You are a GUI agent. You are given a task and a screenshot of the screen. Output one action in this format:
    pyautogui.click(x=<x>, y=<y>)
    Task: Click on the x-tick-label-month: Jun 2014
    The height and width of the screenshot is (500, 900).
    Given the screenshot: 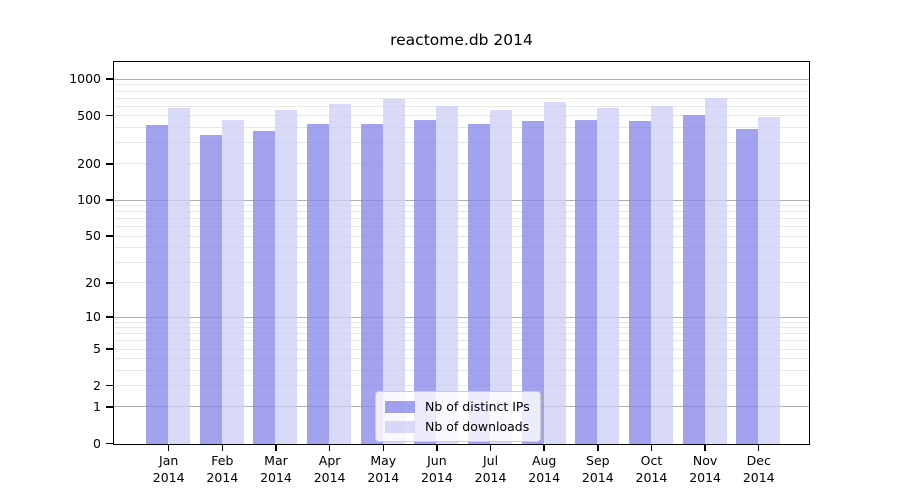 What is the action you would take?
    pyautogui.click(x=436, y=469)
    